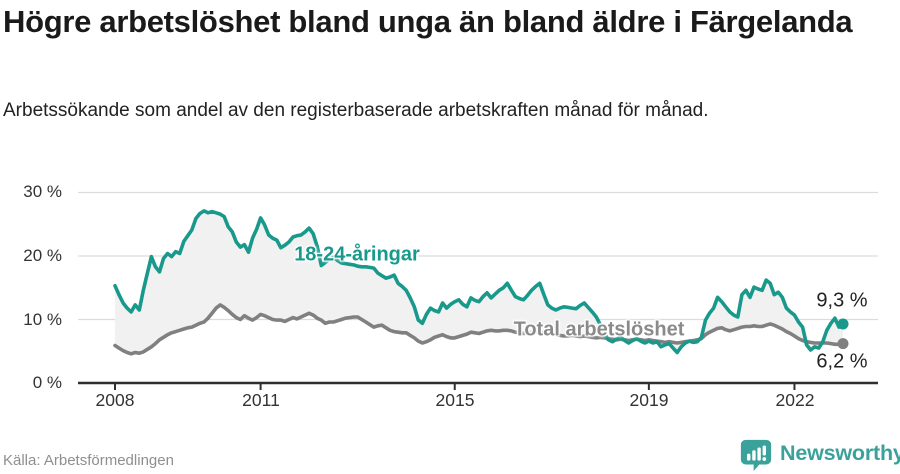 Image resolution: width=900 pixels, height=474 pixels. What do you see at coordinates (47, 382) in the screenshot?
I see `y-tick-label-0: 0 %` at bounding box center [47, 382].